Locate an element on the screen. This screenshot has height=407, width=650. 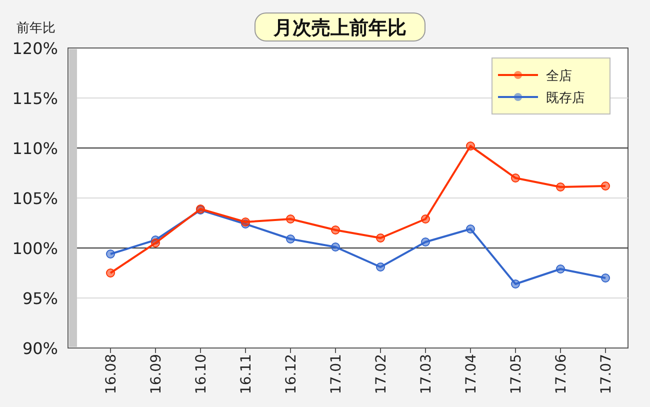
x-tick-label: 17.02 is located at coordinates (382, 374).